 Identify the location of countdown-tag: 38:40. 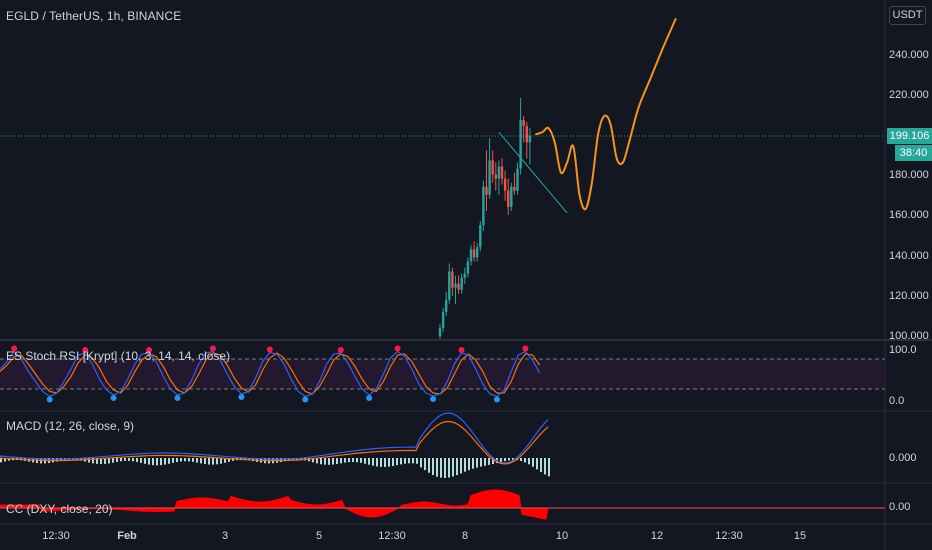
(913, 153).